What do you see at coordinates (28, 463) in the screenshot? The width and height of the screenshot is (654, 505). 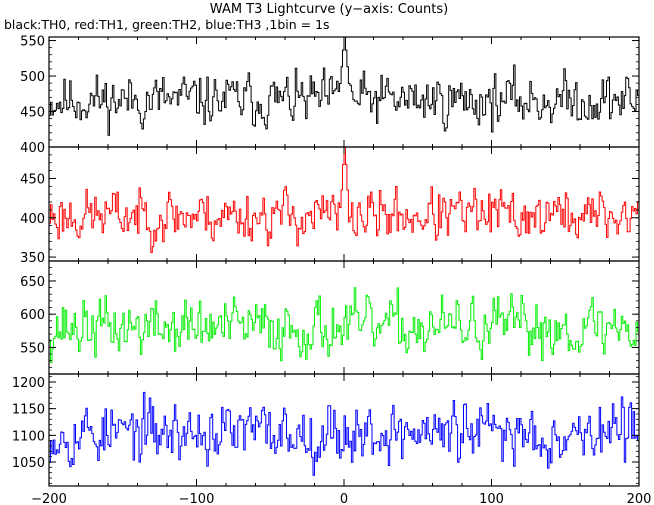 I see `y-tick-label: 1050` at bounding box center [28, 463].